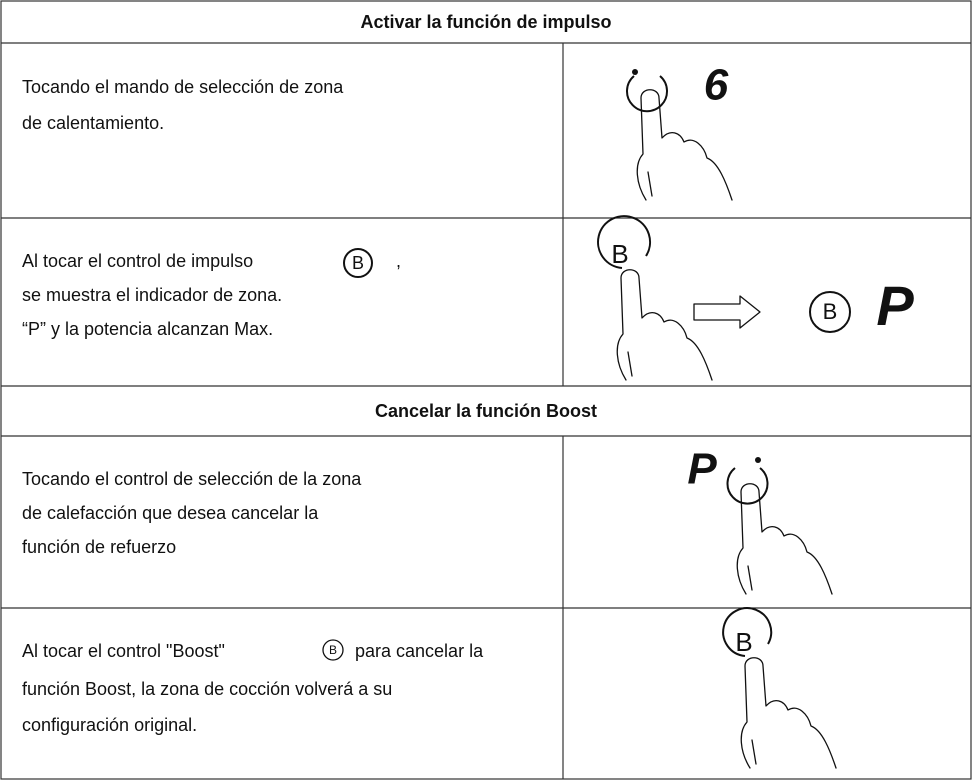 This screenshot has width=973, height=781. Describe the element at coordinates (137, 261) in the screenshot. I see `cell-text: Al tocar el control de impulso` at that location.